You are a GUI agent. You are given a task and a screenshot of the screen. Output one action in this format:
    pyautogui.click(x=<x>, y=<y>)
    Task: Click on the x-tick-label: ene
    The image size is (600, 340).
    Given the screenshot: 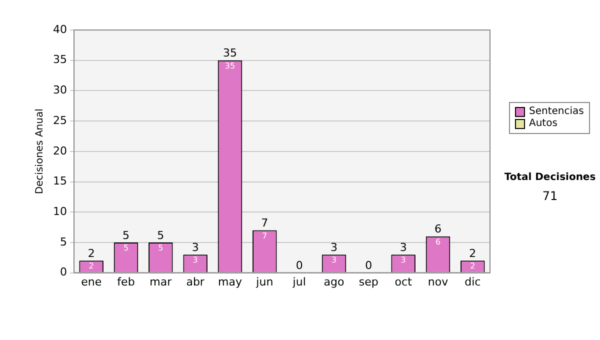 What is the action you would take?
    pyautogui.click(x=91, y=281)
    